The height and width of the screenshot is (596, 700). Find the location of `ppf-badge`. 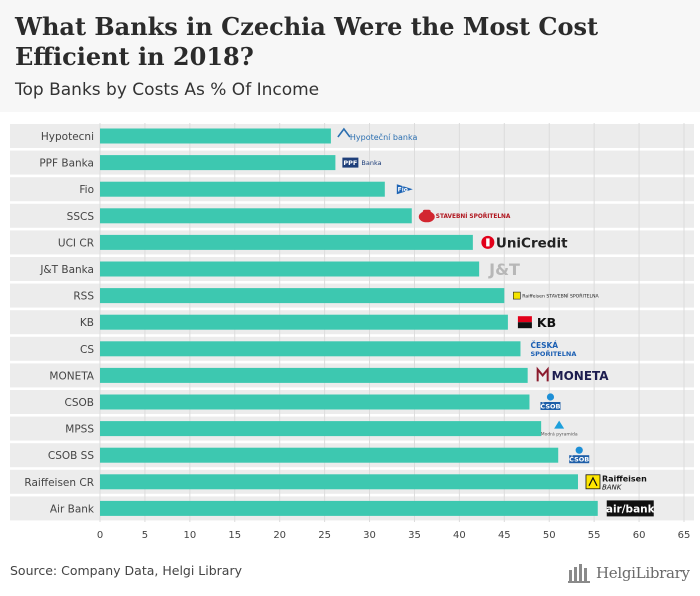

ppf-badge is located at coordinates (350, 162).